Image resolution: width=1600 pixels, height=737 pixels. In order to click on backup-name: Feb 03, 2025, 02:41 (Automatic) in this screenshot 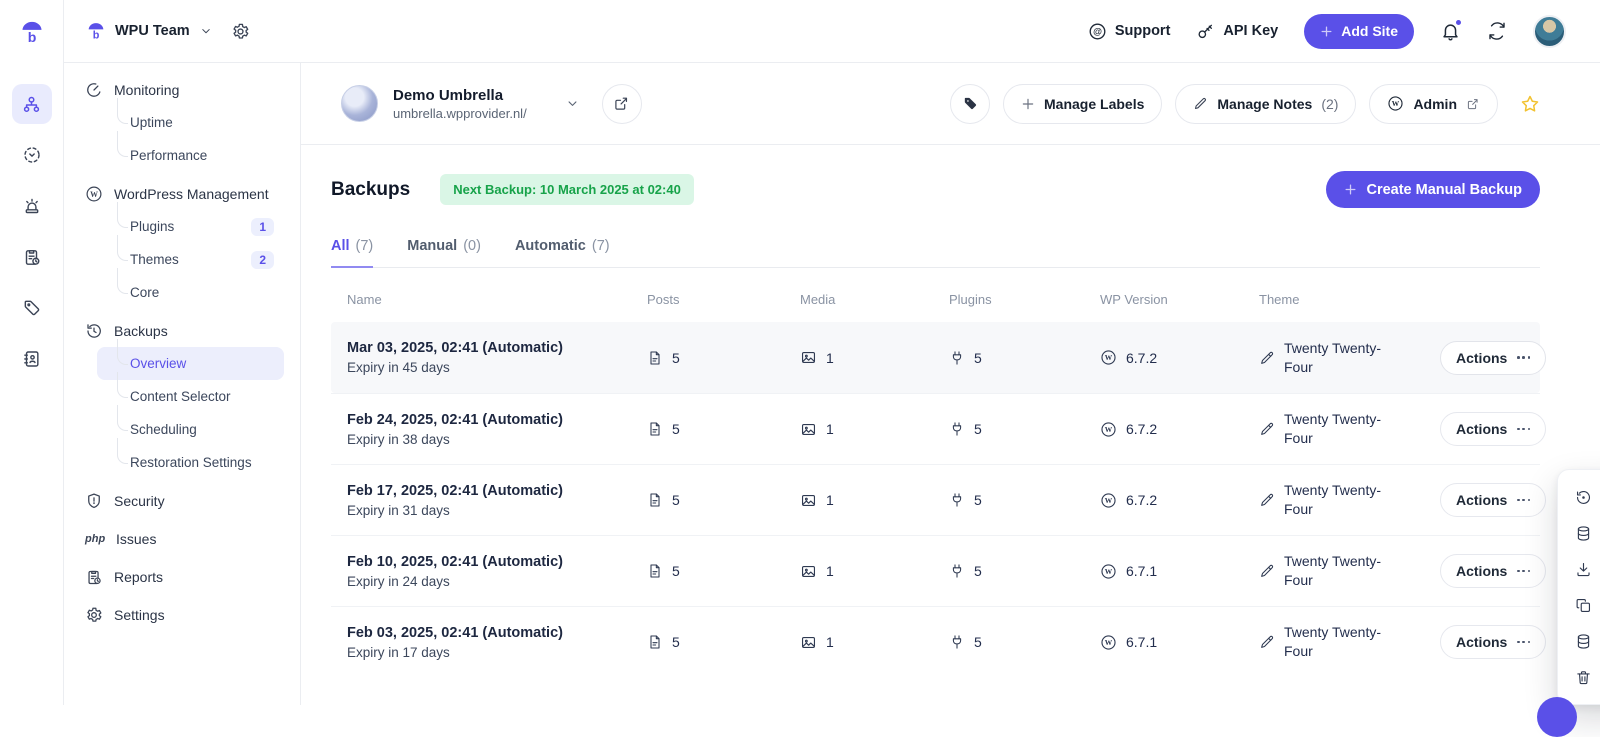, I will do `click(455, 632)`.